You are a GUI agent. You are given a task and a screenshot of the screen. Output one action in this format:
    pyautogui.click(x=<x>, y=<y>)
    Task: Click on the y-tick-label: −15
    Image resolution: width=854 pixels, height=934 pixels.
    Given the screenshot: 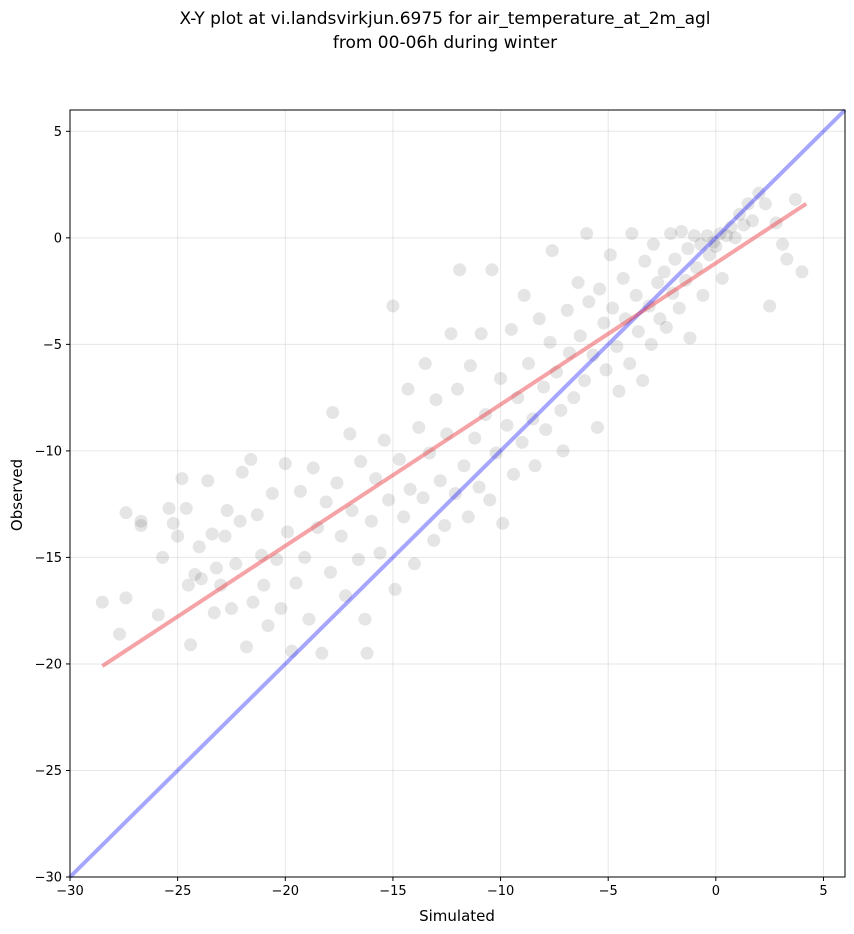 What is the action you would take?
    pyautogui.click(x=48, y=558)
    